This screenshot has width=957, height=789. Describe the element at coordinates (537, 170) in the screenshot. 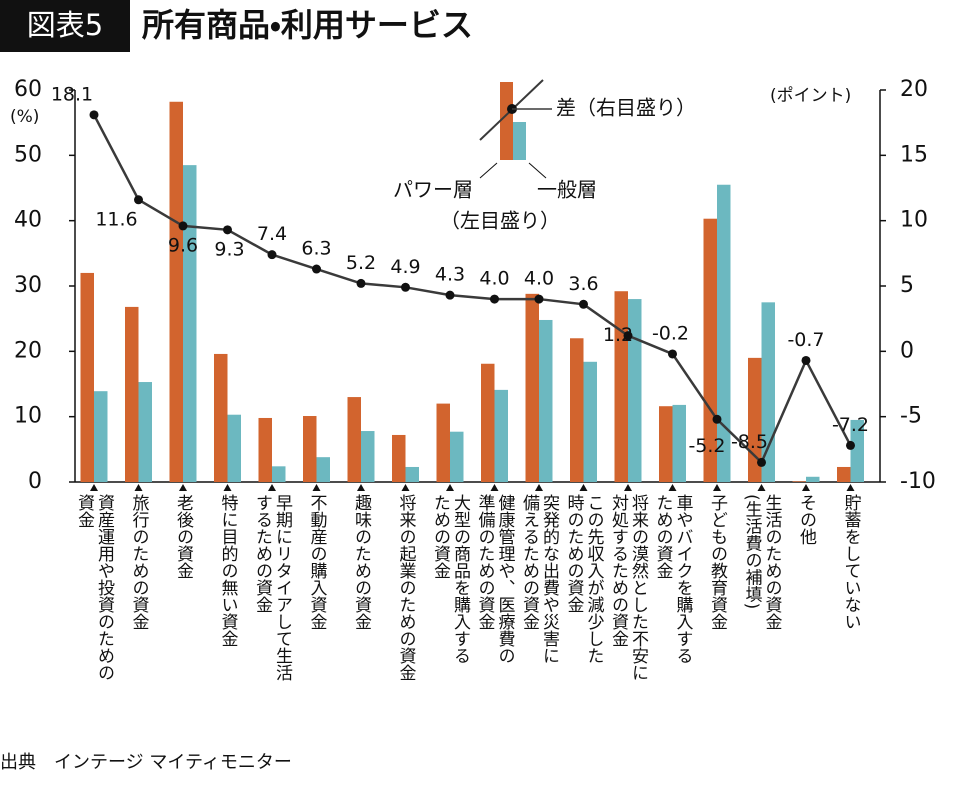

I see `legend-leader` at that location.